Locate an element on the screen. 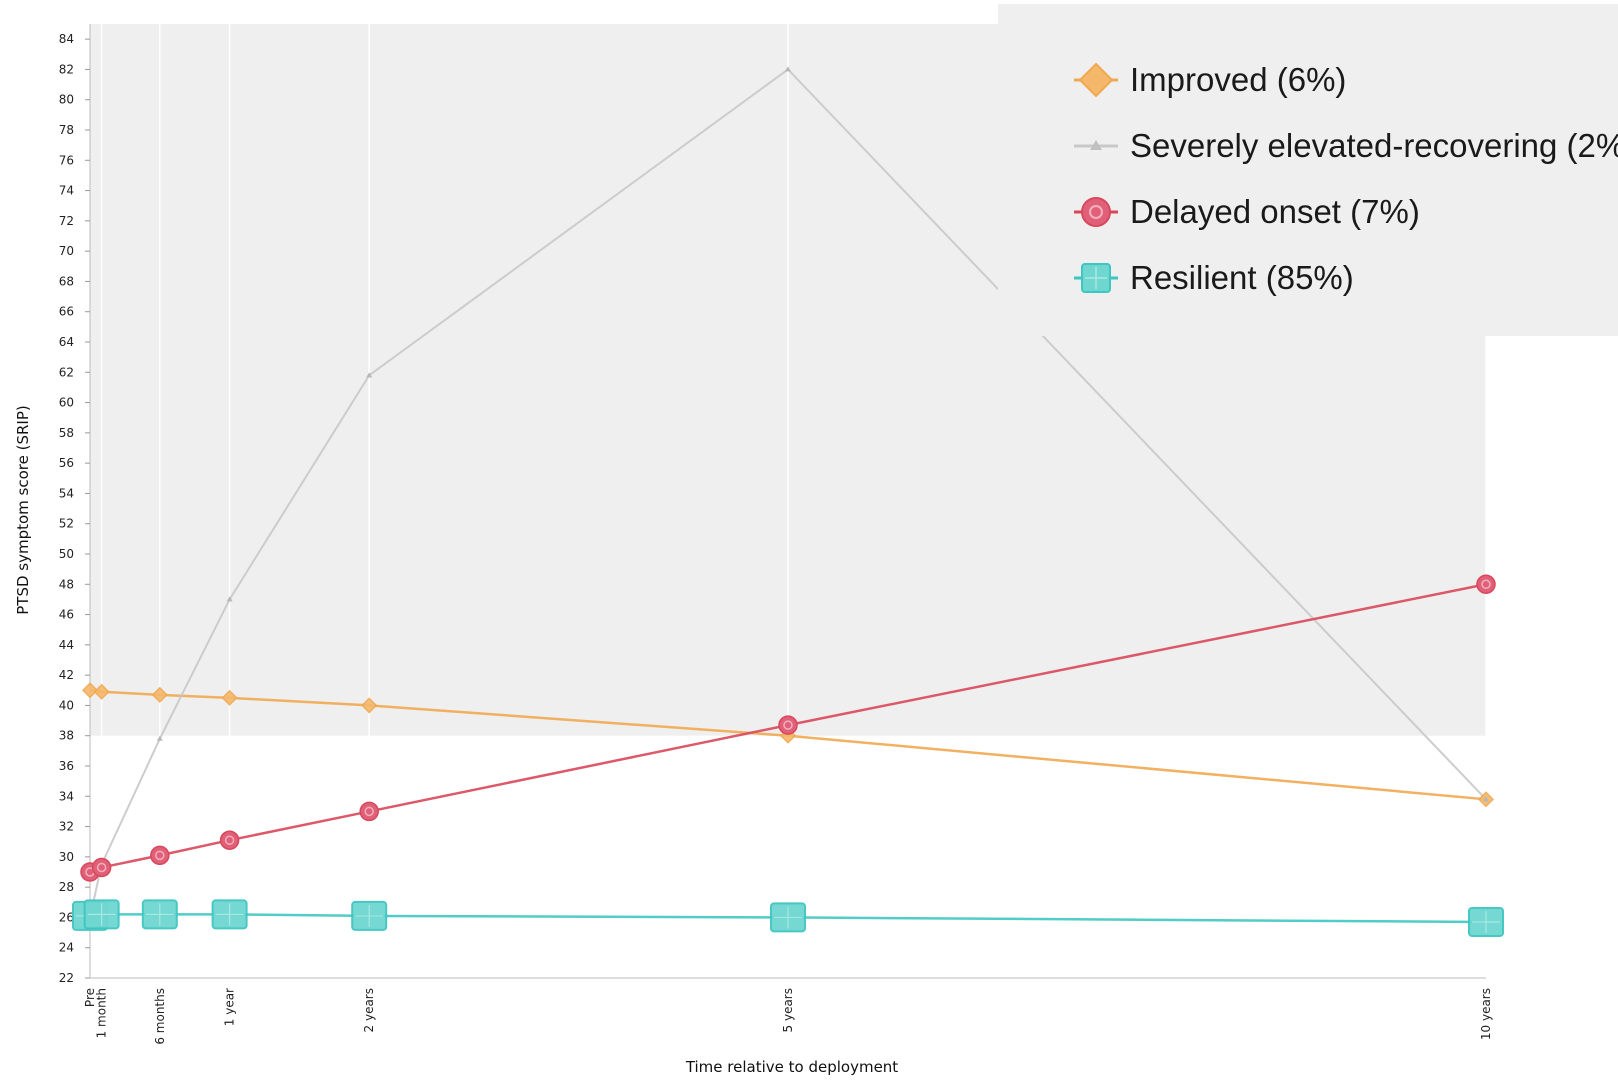  y-tick-label: 72 is located at coordinates (66, 221).